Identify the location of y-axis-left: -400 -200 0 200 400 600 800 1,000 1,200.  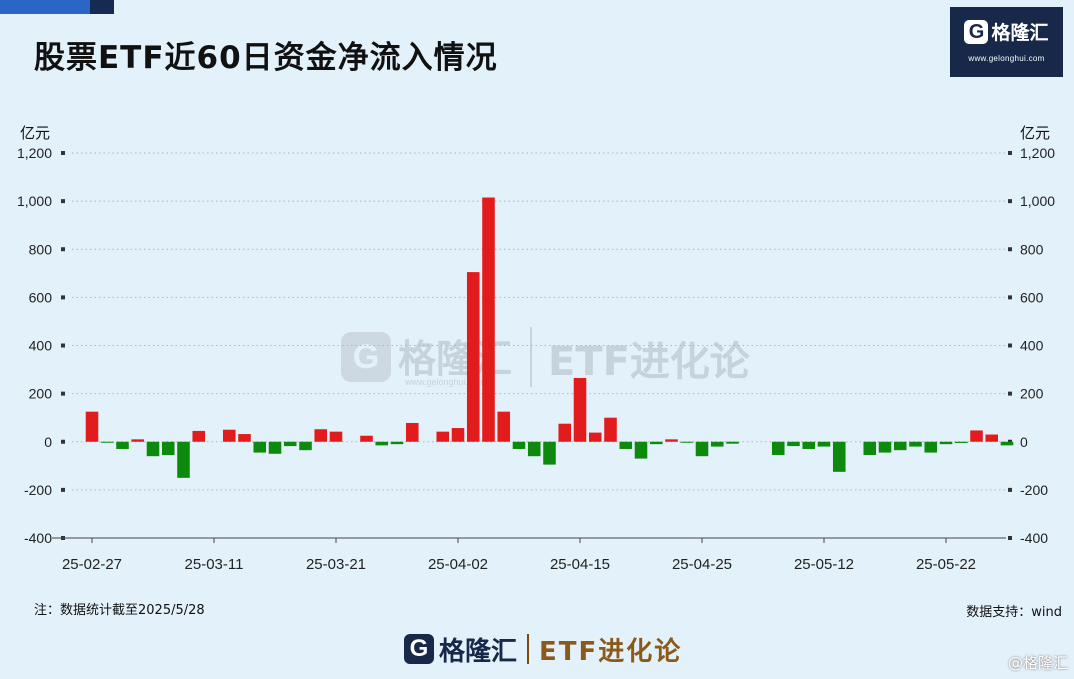
(41, 345).